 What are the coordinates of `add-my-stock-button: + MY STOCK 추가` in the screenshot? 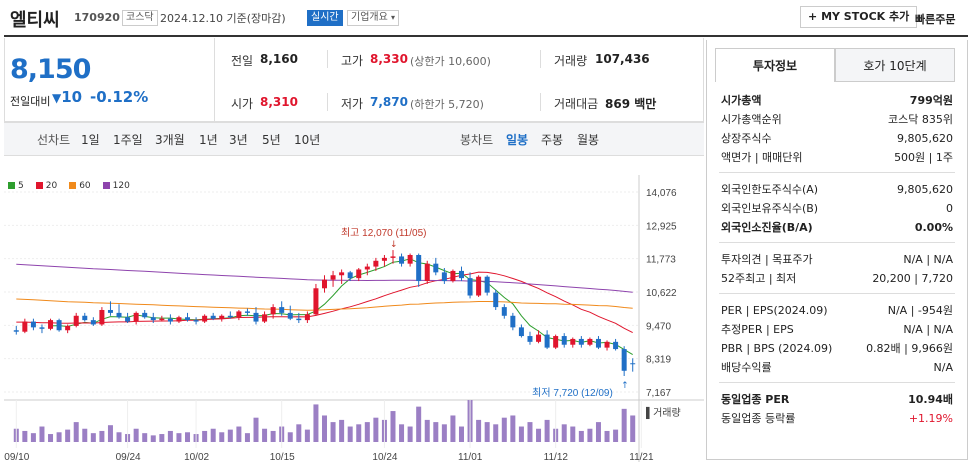 It's located at (859, 17).